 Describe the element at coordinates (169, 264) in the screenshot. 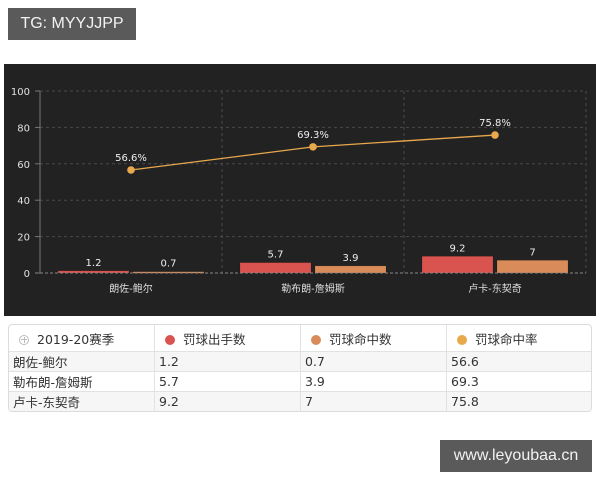

I see `bar-value-label: 0.7` at that location.